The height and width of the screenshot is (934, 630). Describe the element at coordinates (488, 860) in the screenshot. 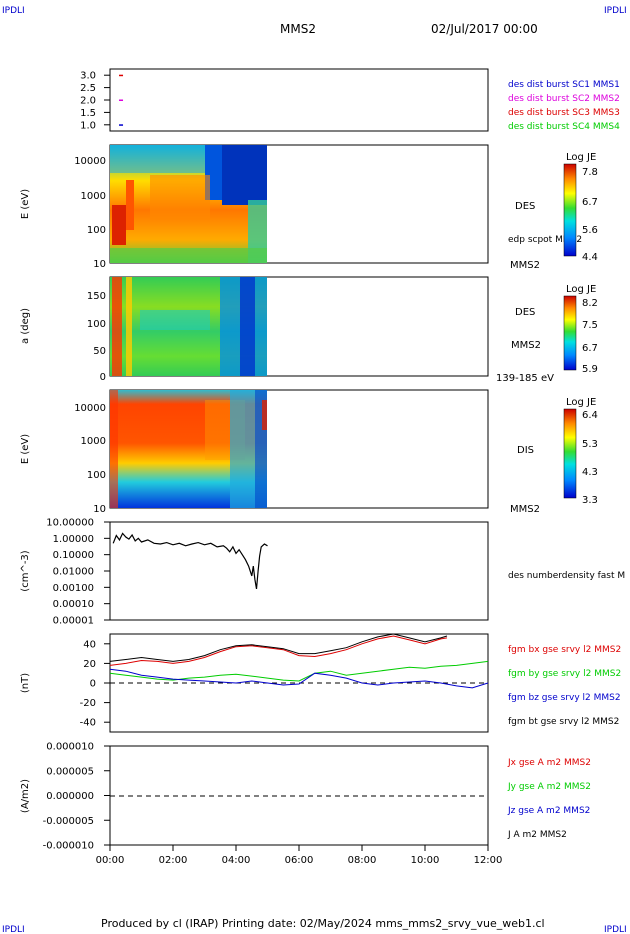

I see `x-tick-label: 12:00` at that location.